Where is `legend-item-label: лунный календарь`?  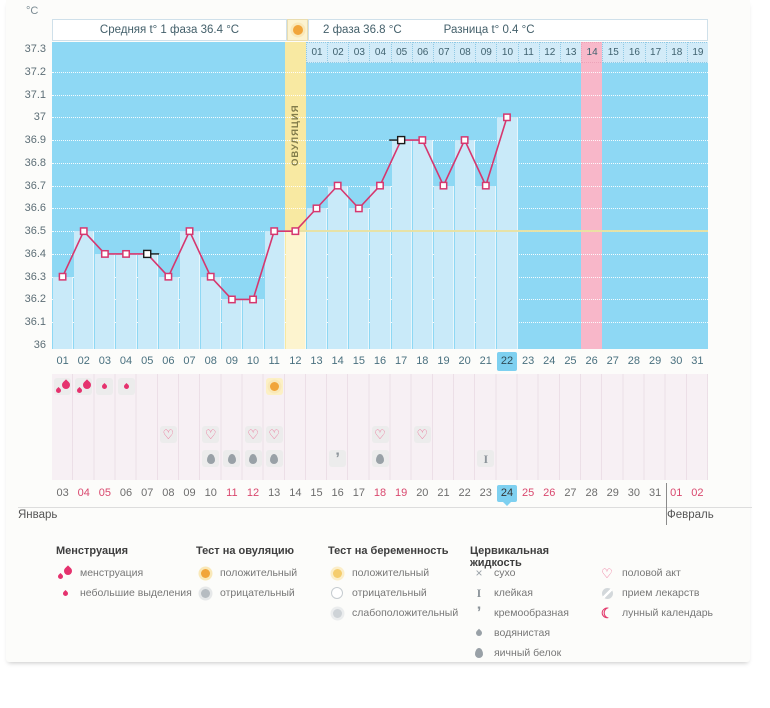 legend-item-label: лунный календарь is located at coordinates (668, 613).